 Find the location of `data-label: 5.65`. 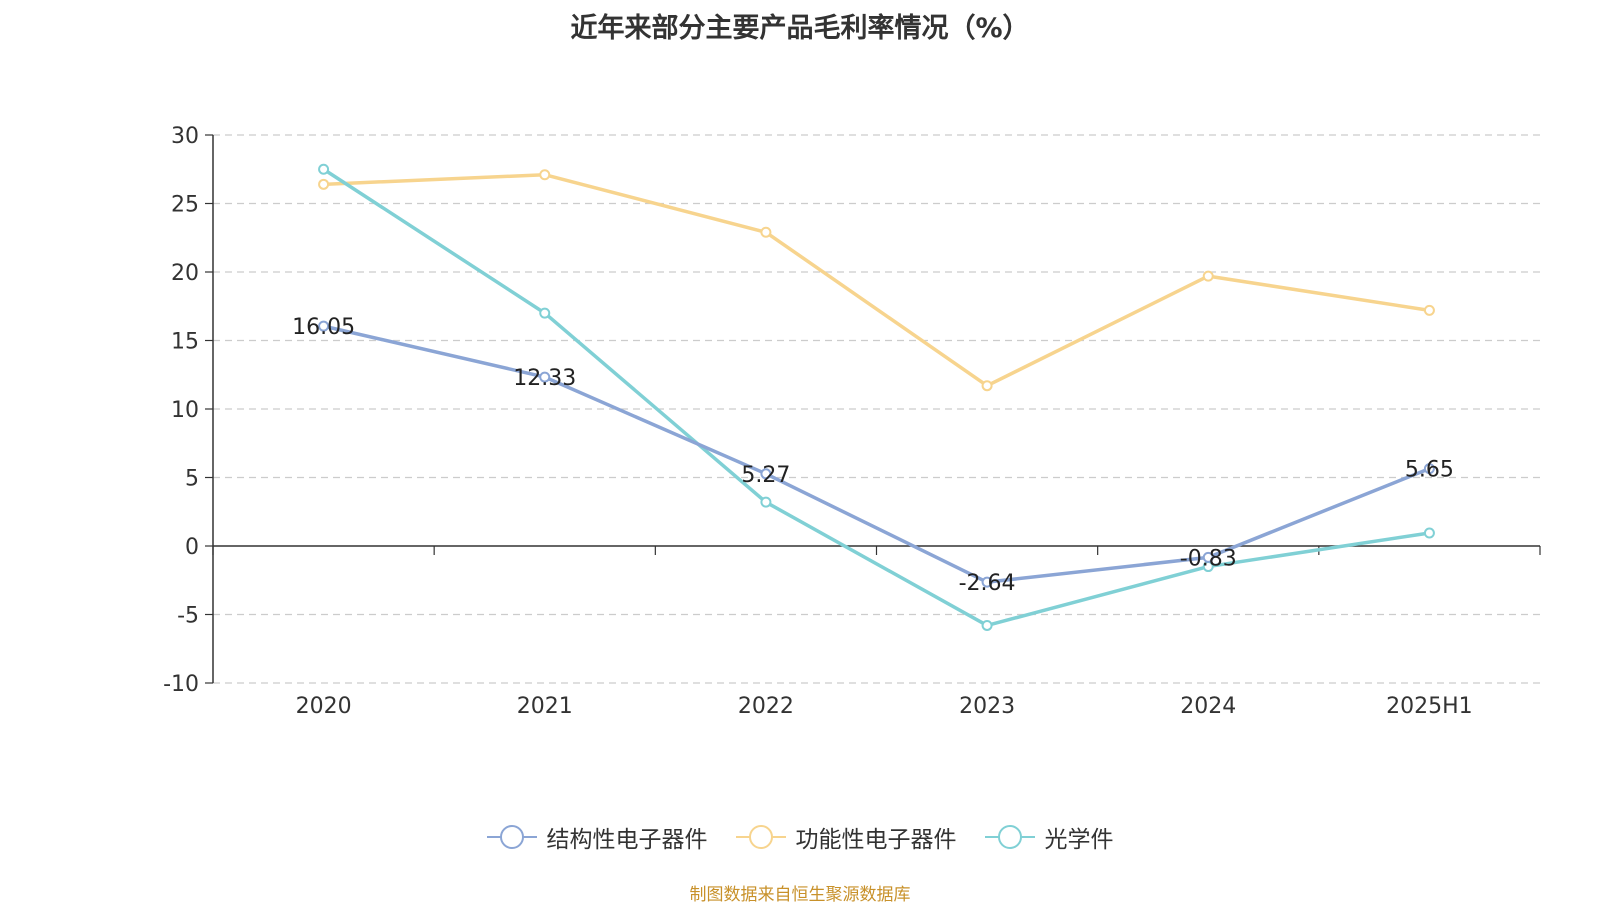

data-label: 5.65 is located at coordinates (1429, 470).